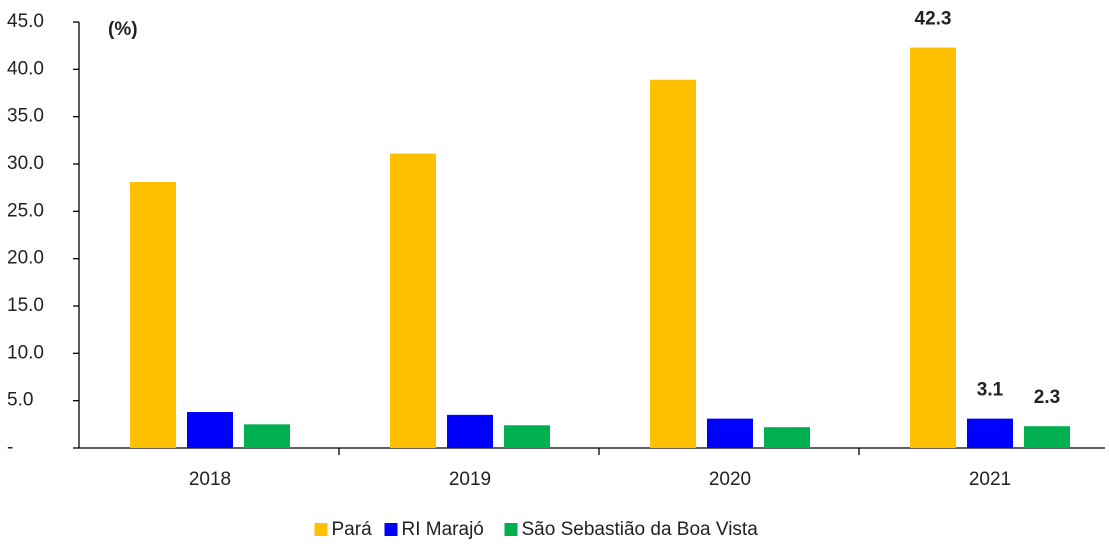  I want to click on y-tick-label: 40.0, so click(25, 68).